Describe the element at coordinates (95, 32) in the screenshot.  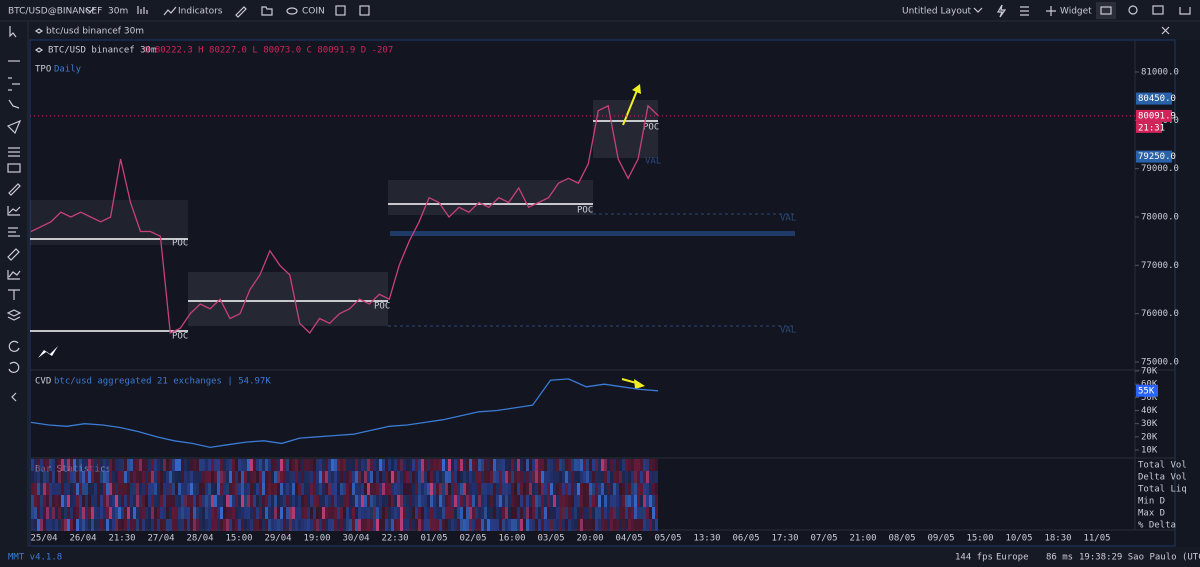
I see `tab-title: btc/usd binancef 30m` at that location.